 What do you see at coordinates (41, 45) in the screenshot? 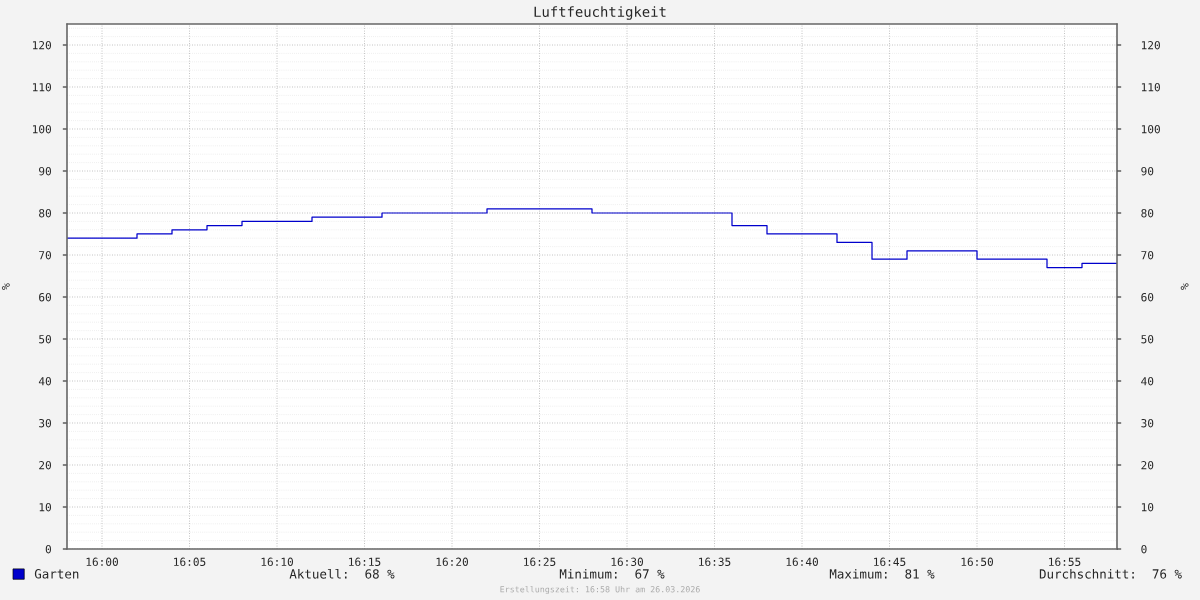
I see `y-tick-label: 120` at bounding box center [41, 45].